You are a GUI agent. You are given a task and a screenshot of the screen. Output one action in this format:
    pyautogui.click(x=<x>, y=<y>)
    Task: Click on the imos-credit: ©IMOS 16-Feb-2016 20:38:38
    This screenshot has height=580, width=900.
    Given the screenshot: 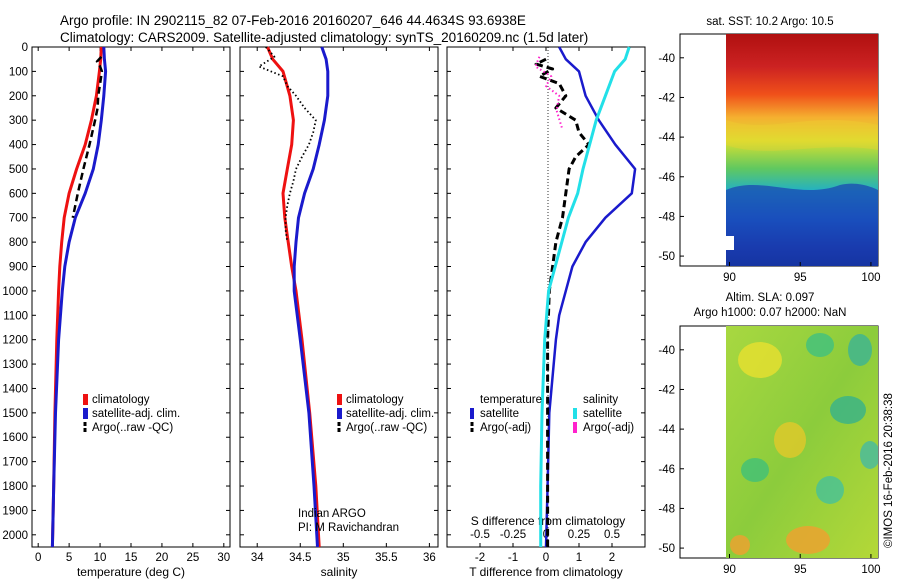 What is the action you would take?
    pyautogui.click(x=889, y=470)
    